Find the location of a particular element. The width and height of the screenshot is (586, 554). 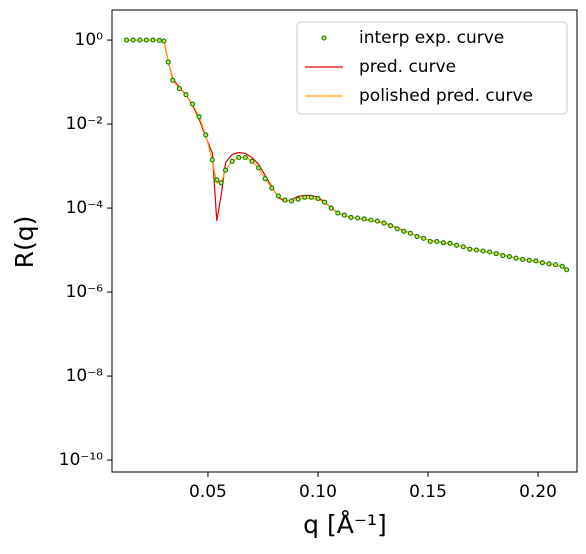

x-tick-label: 0.05 is located at coordinates (208, 492).